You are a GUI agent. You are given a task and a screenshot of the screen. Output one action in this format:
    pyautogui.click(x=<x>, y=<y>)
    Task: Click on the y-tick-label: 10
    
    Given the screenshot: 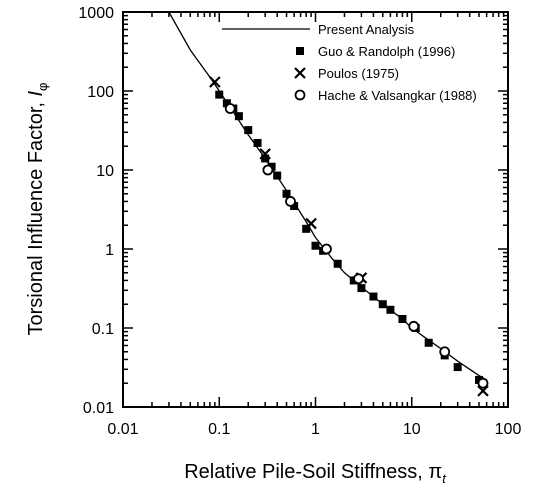 What is the action you would take?
    pyautogui.click(x=105, y=171)
    